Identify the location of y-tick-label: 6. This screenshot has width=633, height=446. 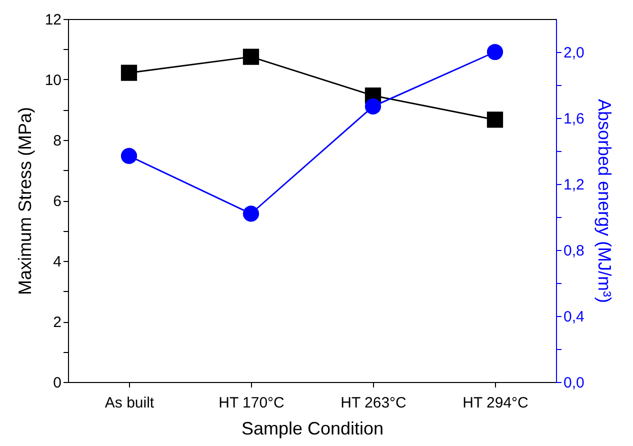
(57, 201).